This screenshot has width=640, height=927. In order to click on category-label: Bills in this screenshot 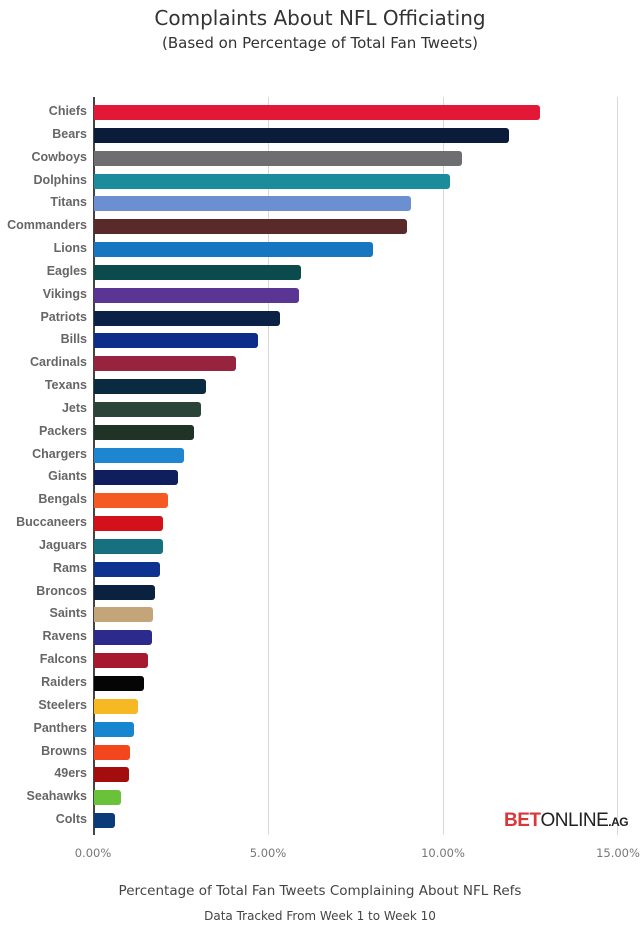, I will do `click(73, 339)`.